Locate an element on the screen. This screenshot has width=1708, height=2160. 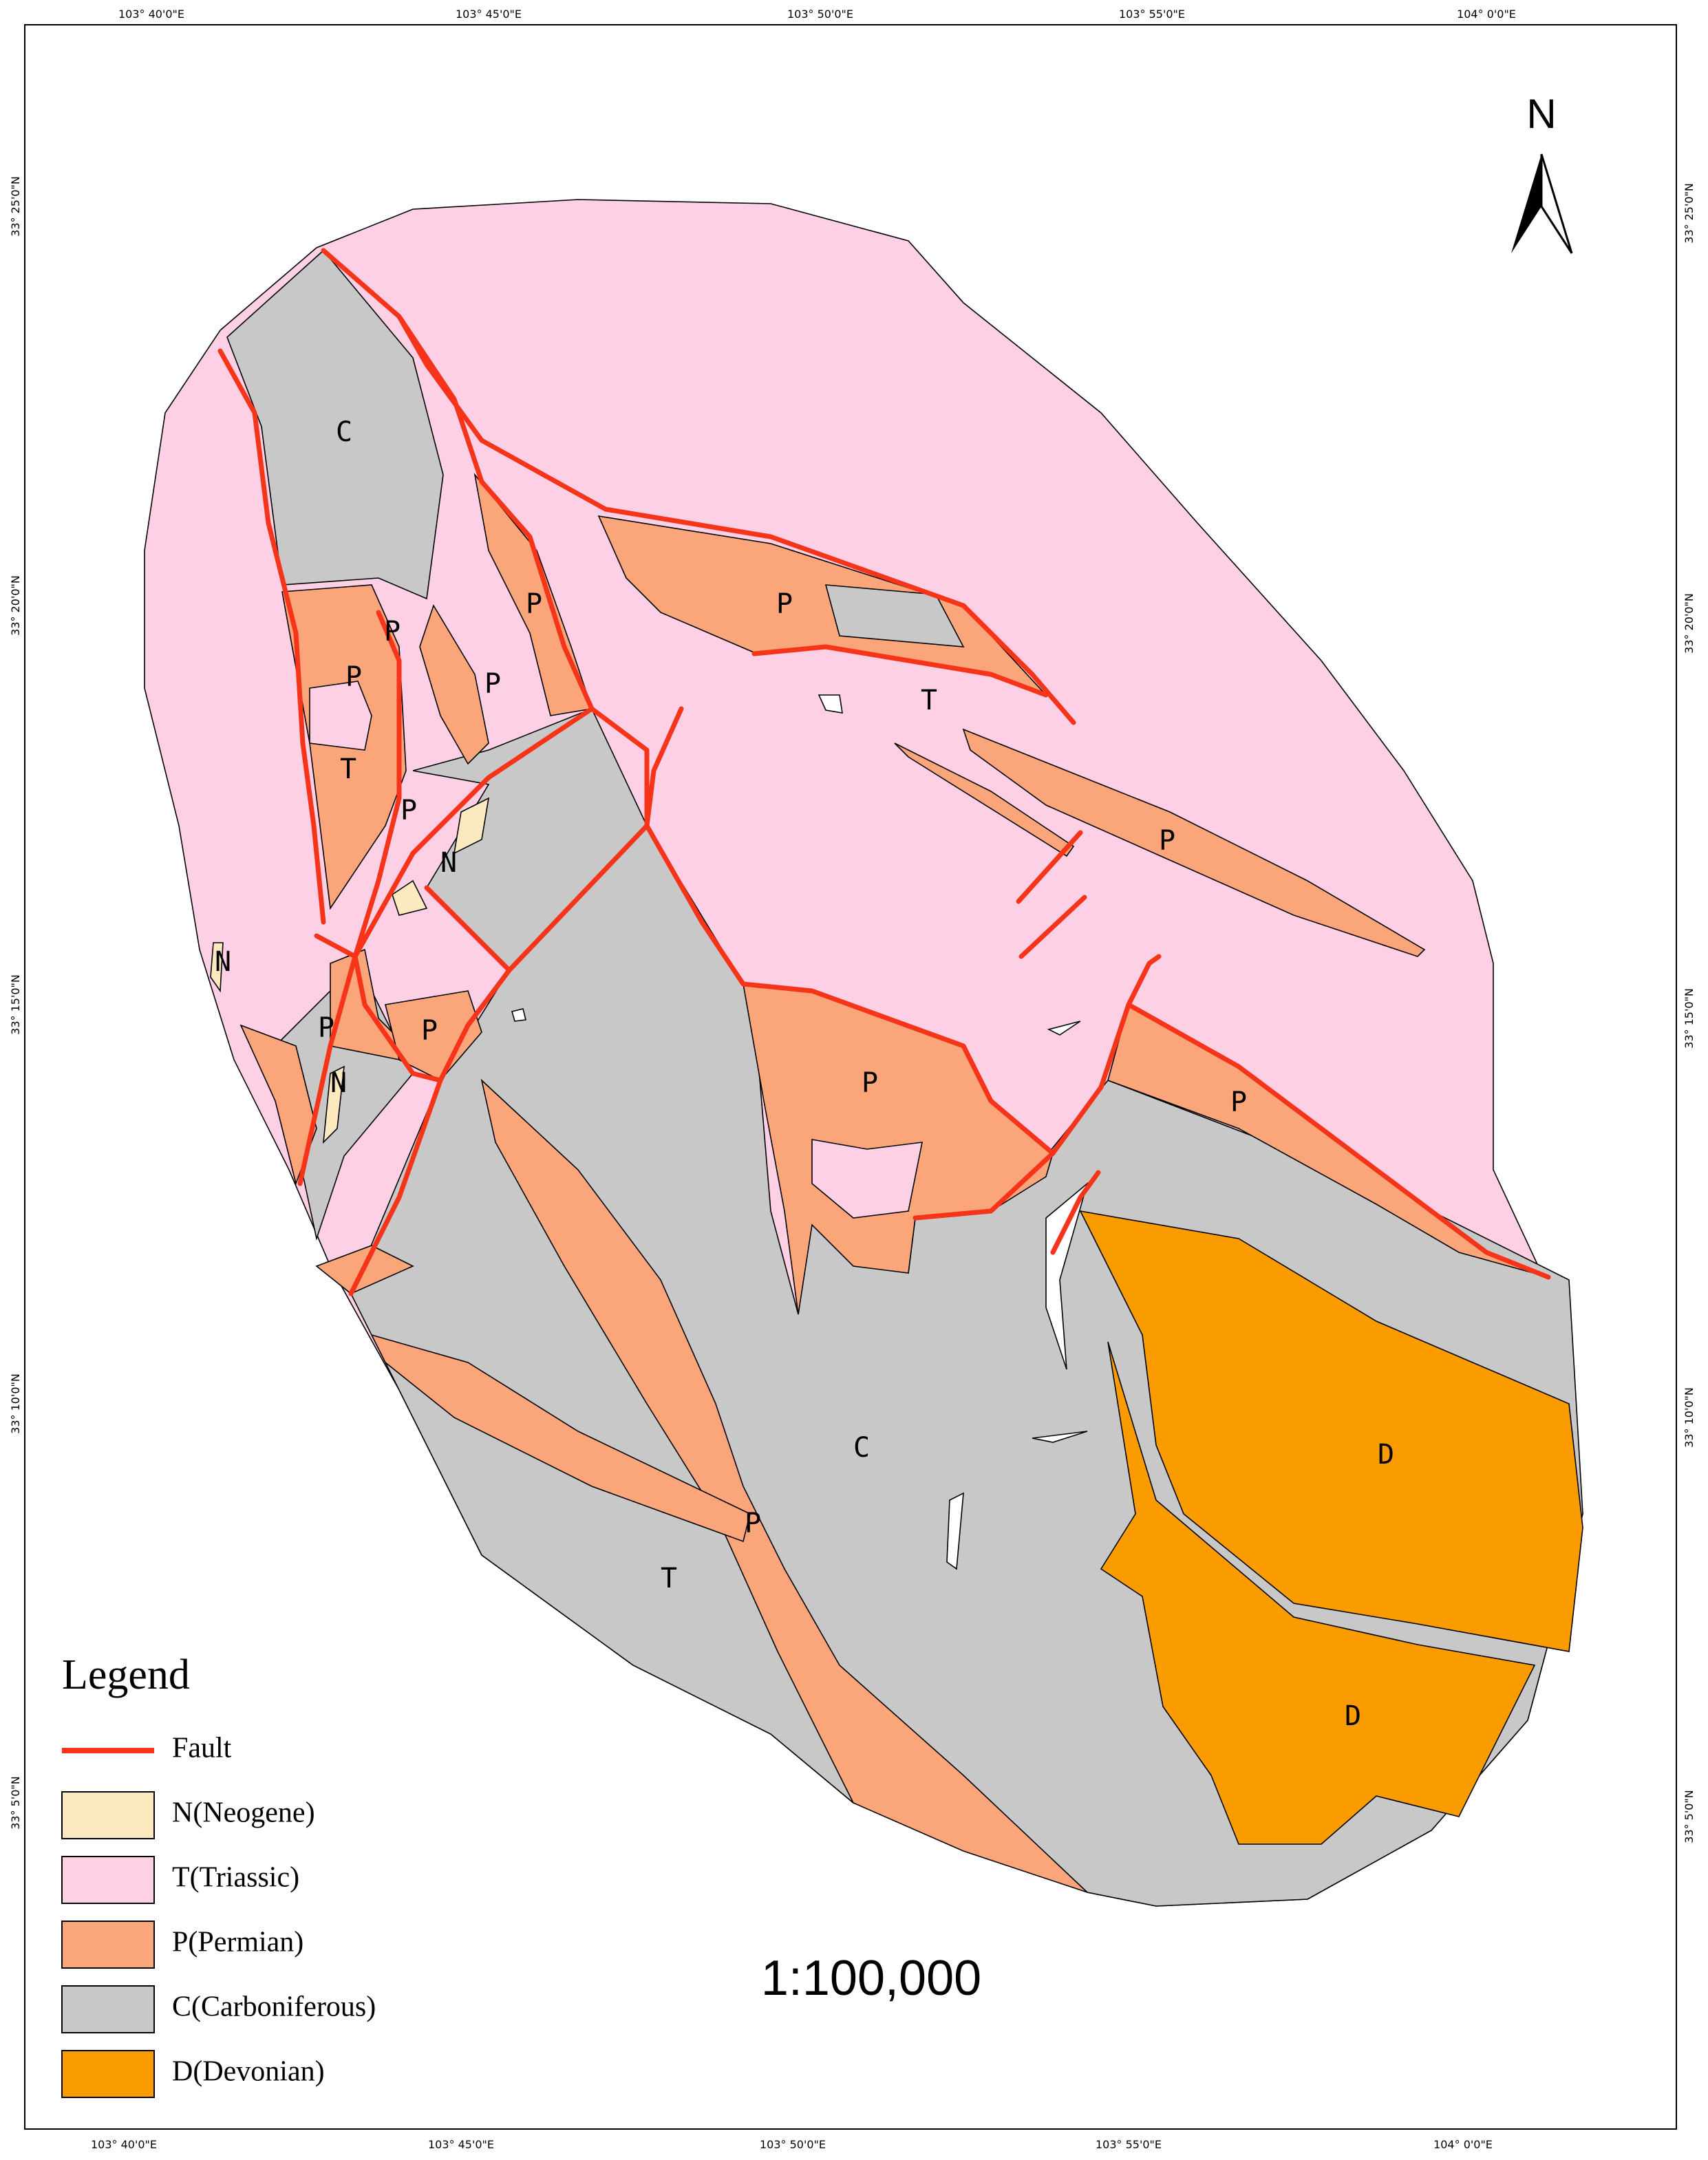
legend-title: Legend is located at coordinates (126, 1675).